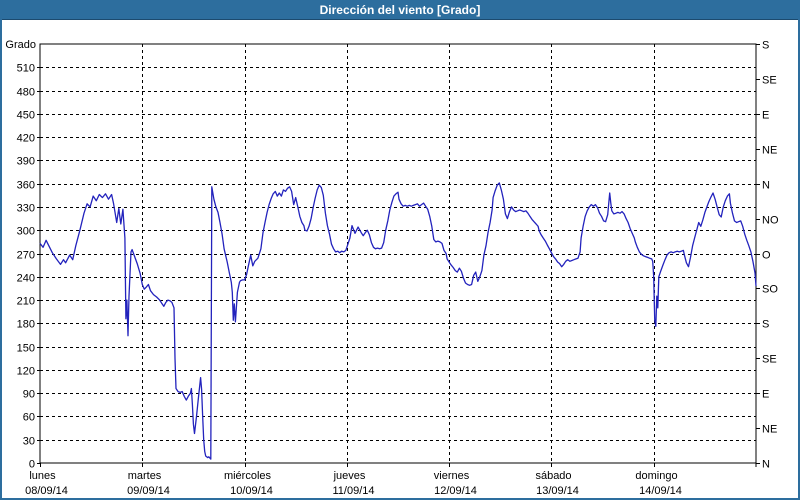 The height and width of the screenshot is (500, 800). Describe the element at coordinates (26, 93) in the screenshot. I see `y-tick-label: 480` at that location.